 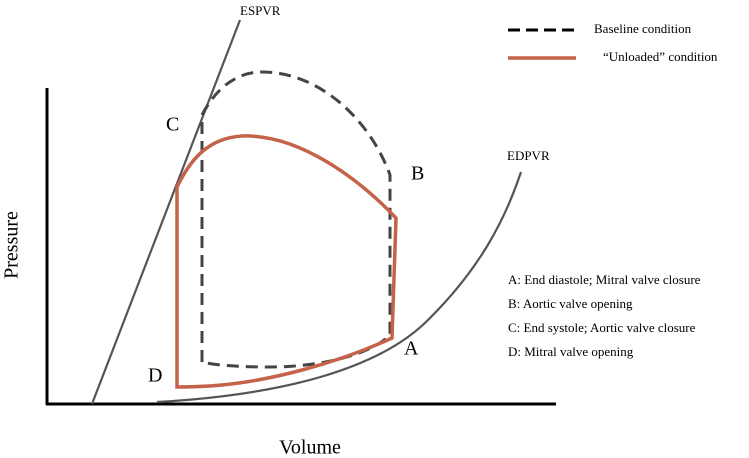 What do you see at coordinates (571, 351) in the screenshot?
I see `note: D: Mitral valve opening` at bounding box center [571, 351].